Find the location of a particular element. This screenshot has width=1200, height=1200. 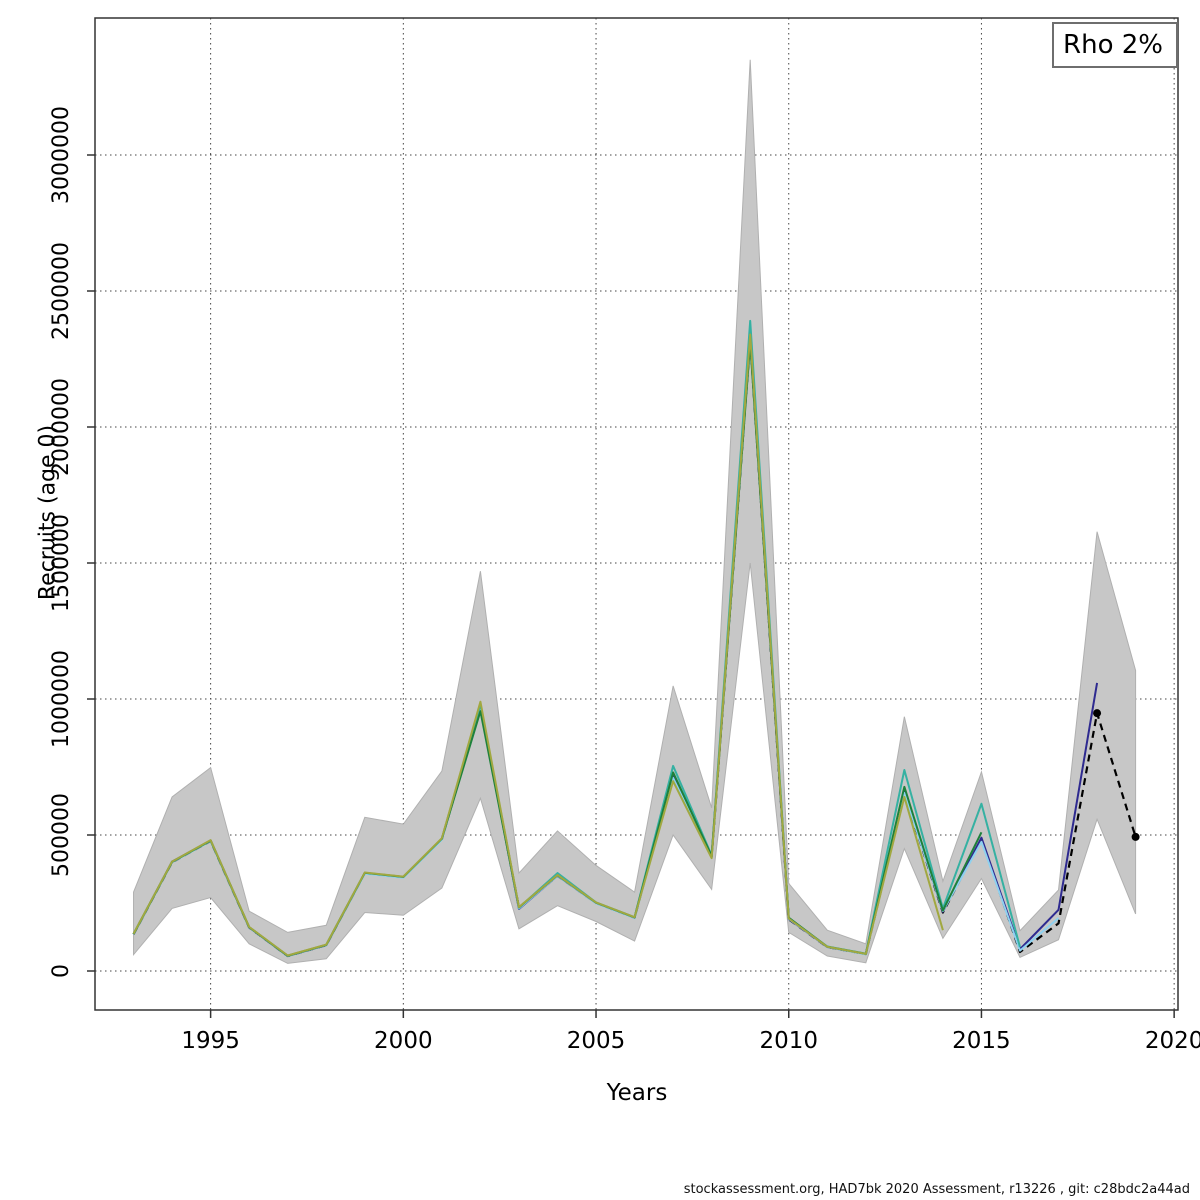

x-axis-title: Years is located at coordinates (637, 1093).